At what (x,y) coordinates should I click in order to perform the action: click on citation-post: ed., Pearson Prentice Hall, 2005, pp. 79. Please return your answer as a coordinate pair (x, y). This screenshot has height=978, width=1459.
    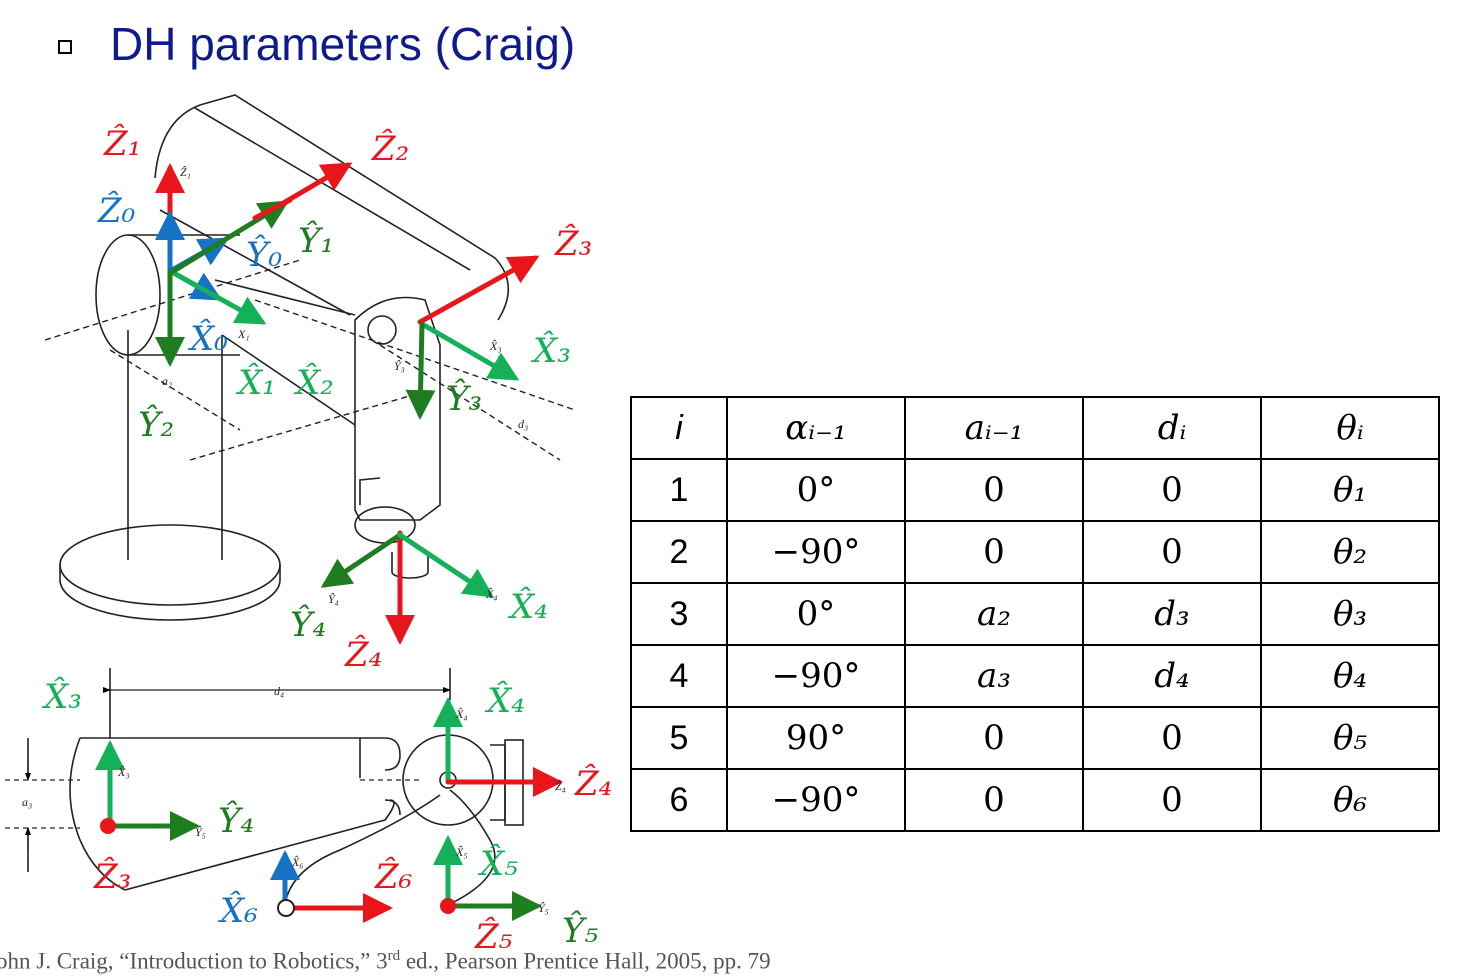
    Looking at the image, I should click on (585, 961).